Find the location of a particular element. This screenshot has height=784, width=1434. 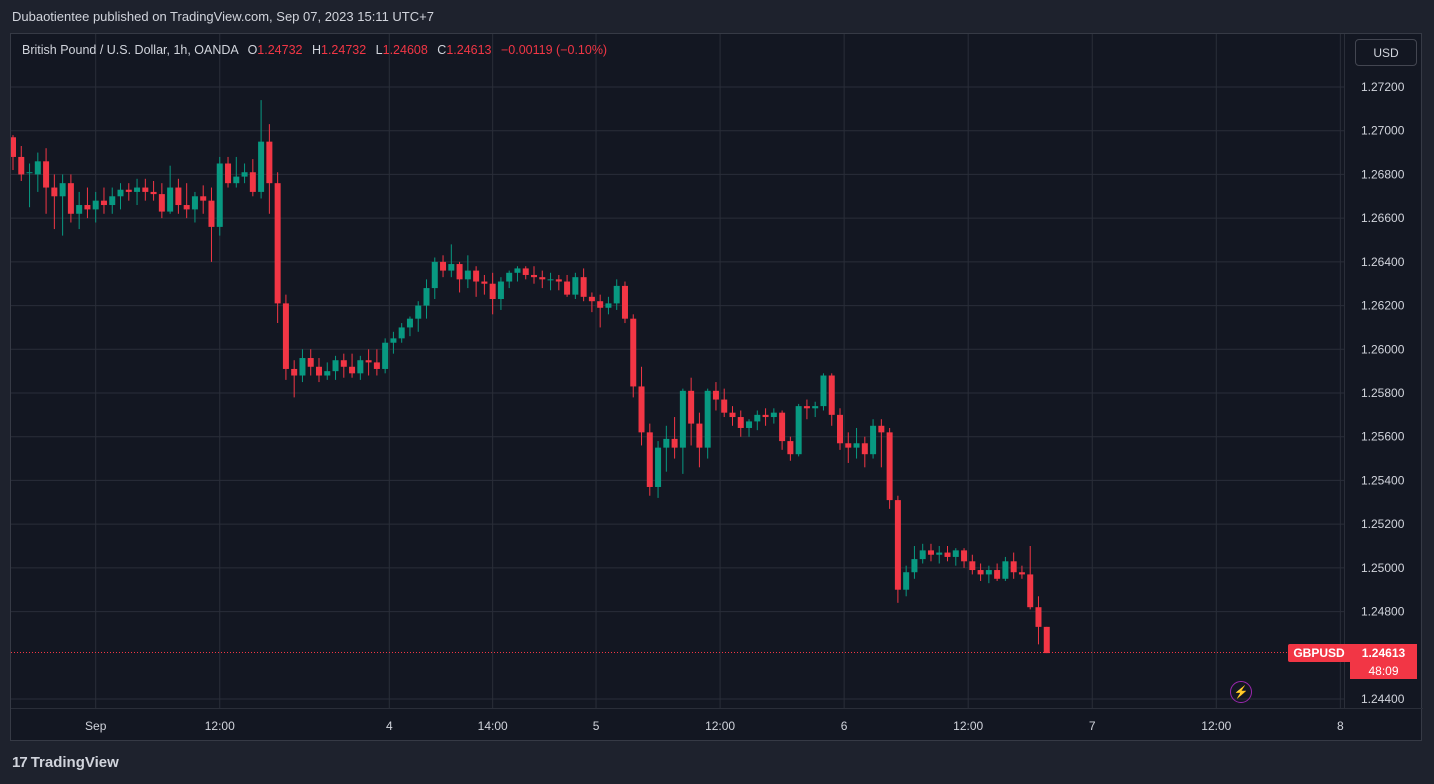

brand-name: TradingView is located at coordinates (74, 762).